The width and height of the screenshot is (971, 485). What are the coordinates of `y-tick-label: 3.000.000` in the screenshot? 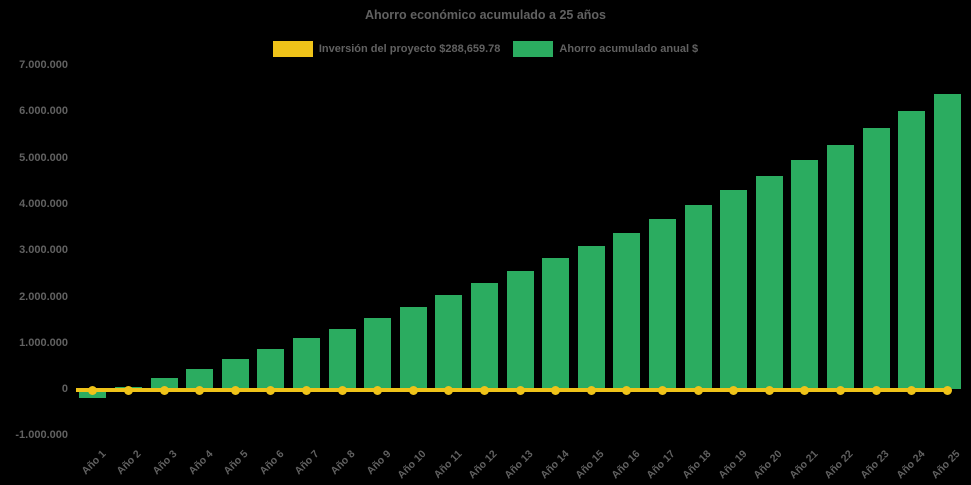 It's located at (43, 250).